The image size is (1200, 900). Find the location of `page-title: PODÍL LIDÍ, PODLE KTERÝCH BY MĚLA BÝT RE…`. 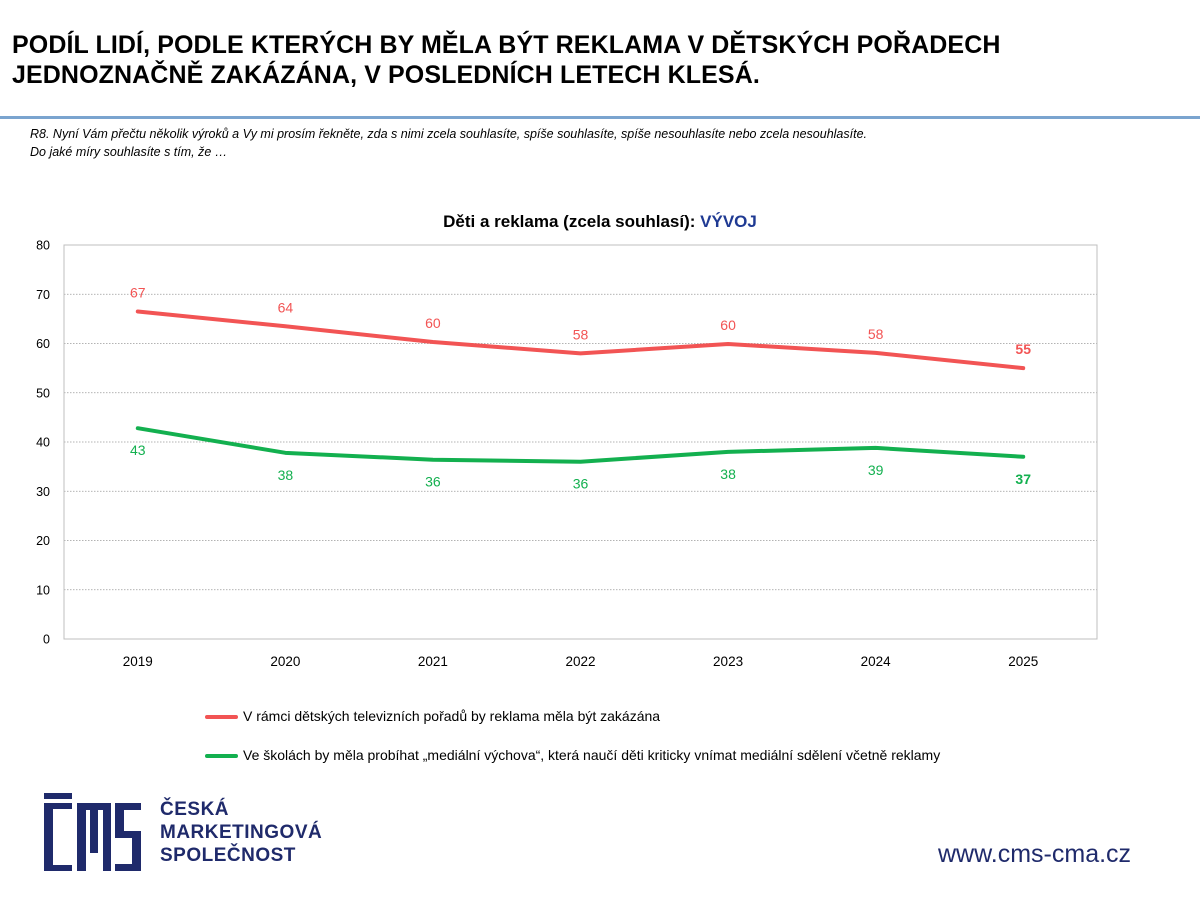

page-title: PODÍL LIDÍ, PODLE KTERÝCH BY MĚLA BÝT RE… is located at coordinates (597, 60).